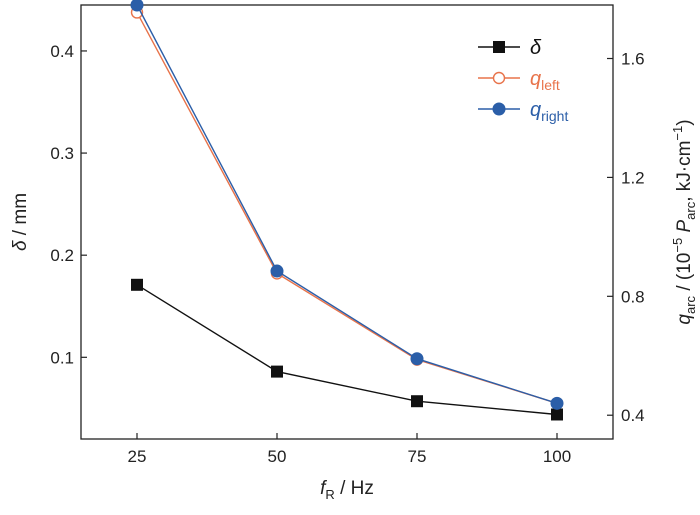 This screenshot has width=700, height=515. I want to click on legend-label: δ, so click(536, 48).